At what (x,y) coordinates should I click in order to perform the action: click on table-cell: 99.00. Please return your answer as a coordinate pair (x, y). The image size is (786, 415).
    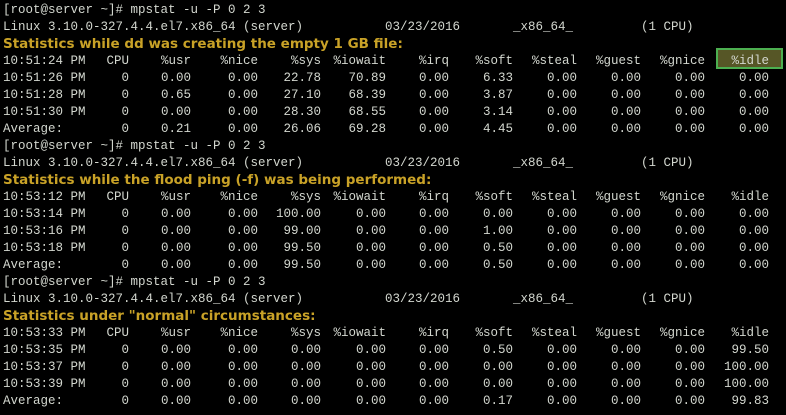
    Looking at the image, I should click on (302, 231).